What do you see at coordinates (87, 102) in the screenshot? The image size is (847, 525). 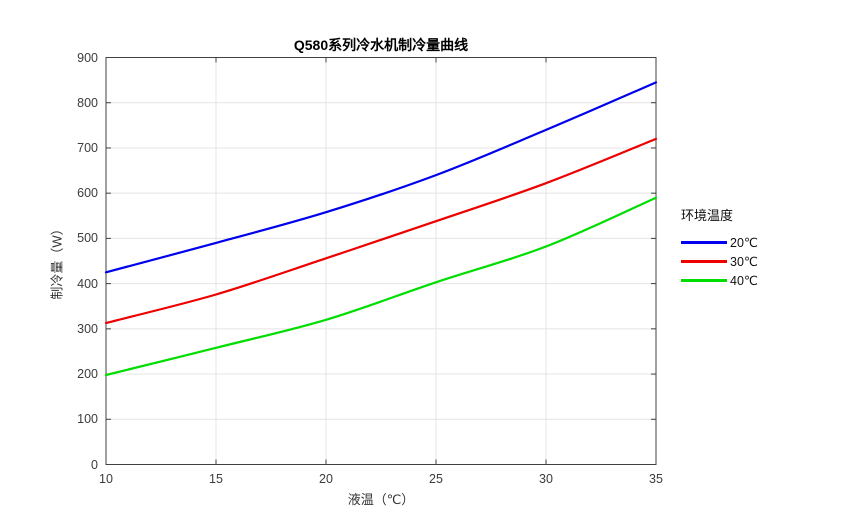 I see `y-tick-label: 800` at bounding box center [87, 102].